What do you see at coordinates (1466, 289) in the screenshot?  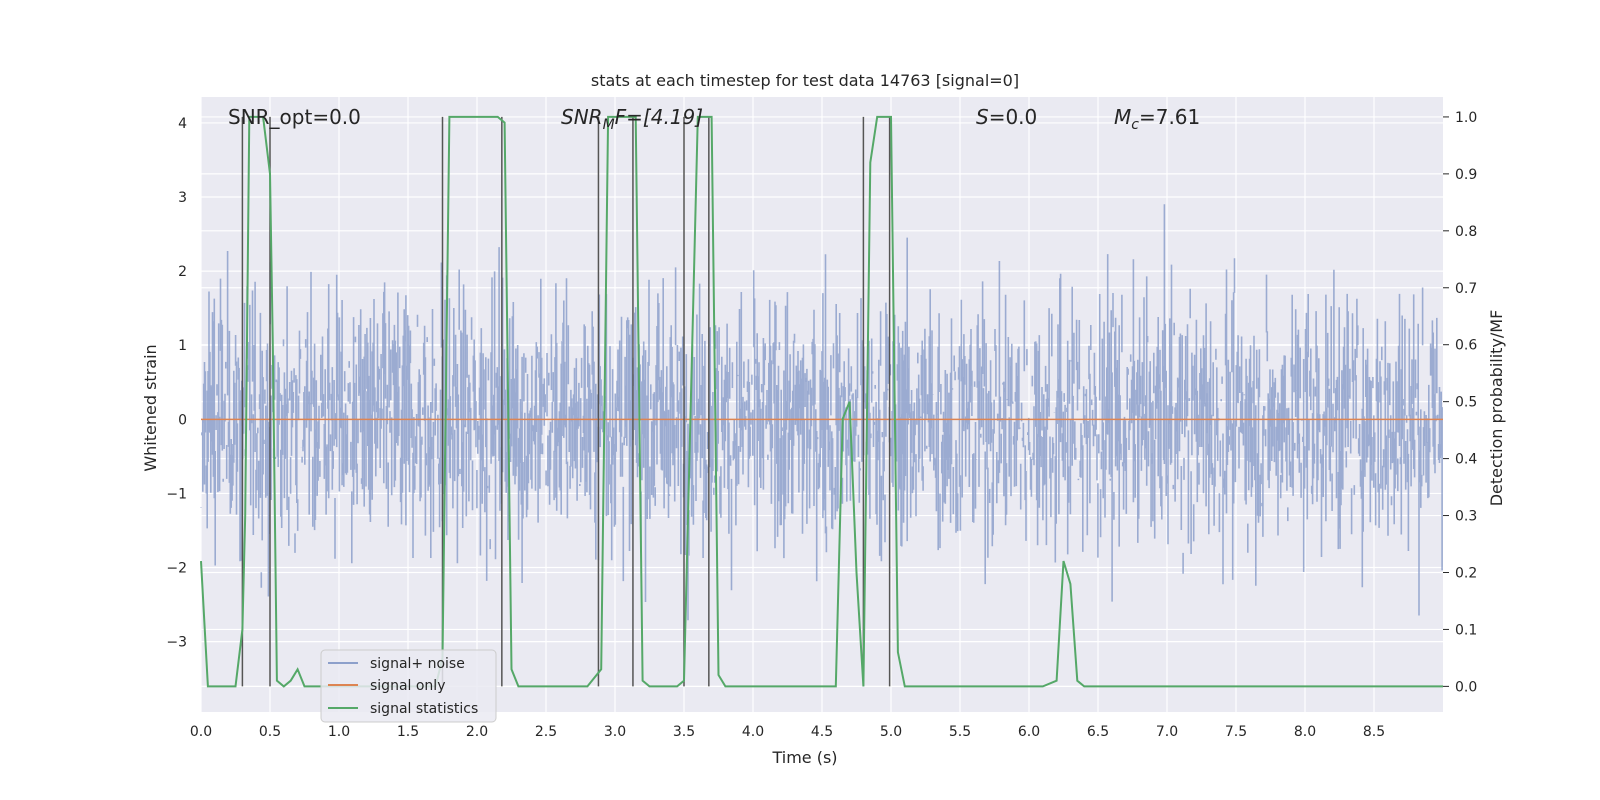 I see `y2-tick-label: 0.7` at bounding box center [1466, 289].